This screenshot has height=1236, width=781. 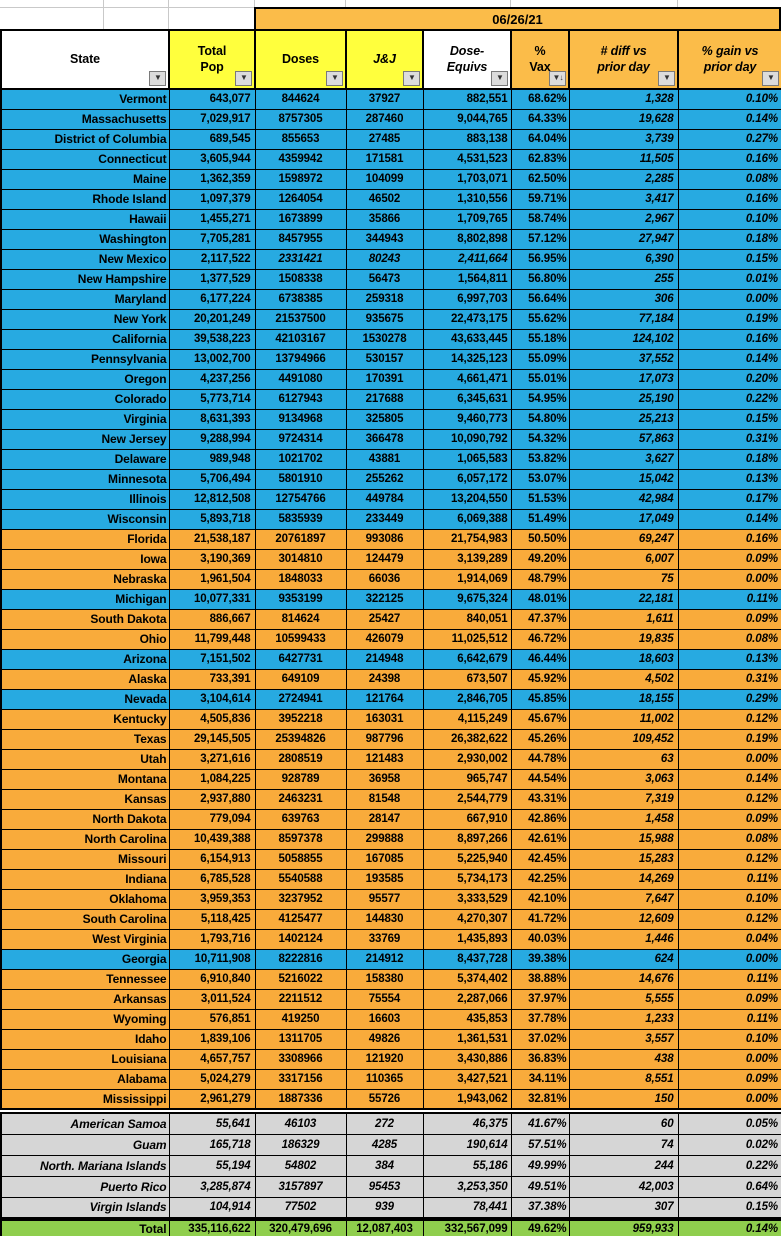 What do you see at coordinates (729, 239) in the screenshot?
I see `cell-gain-prior-day: 0.18%` at bounding box center [729, 239].